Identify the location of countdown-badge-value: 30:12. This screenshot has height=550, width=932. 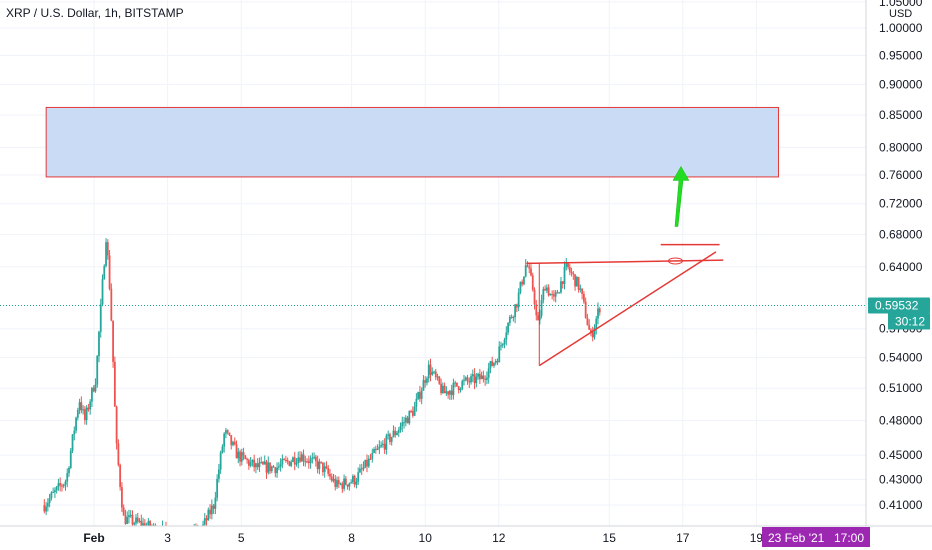
(910, 321).